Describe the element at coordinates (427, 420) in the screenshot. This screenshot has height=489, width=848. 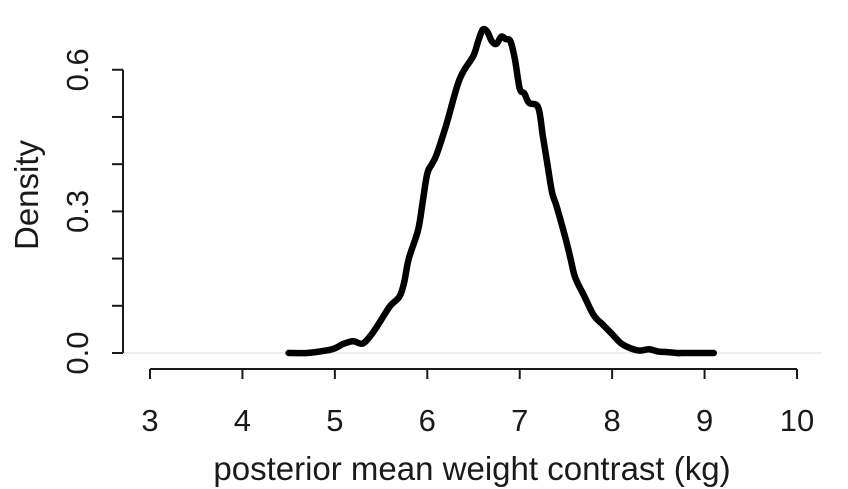
I see `x-tick-label: 6` at that location.